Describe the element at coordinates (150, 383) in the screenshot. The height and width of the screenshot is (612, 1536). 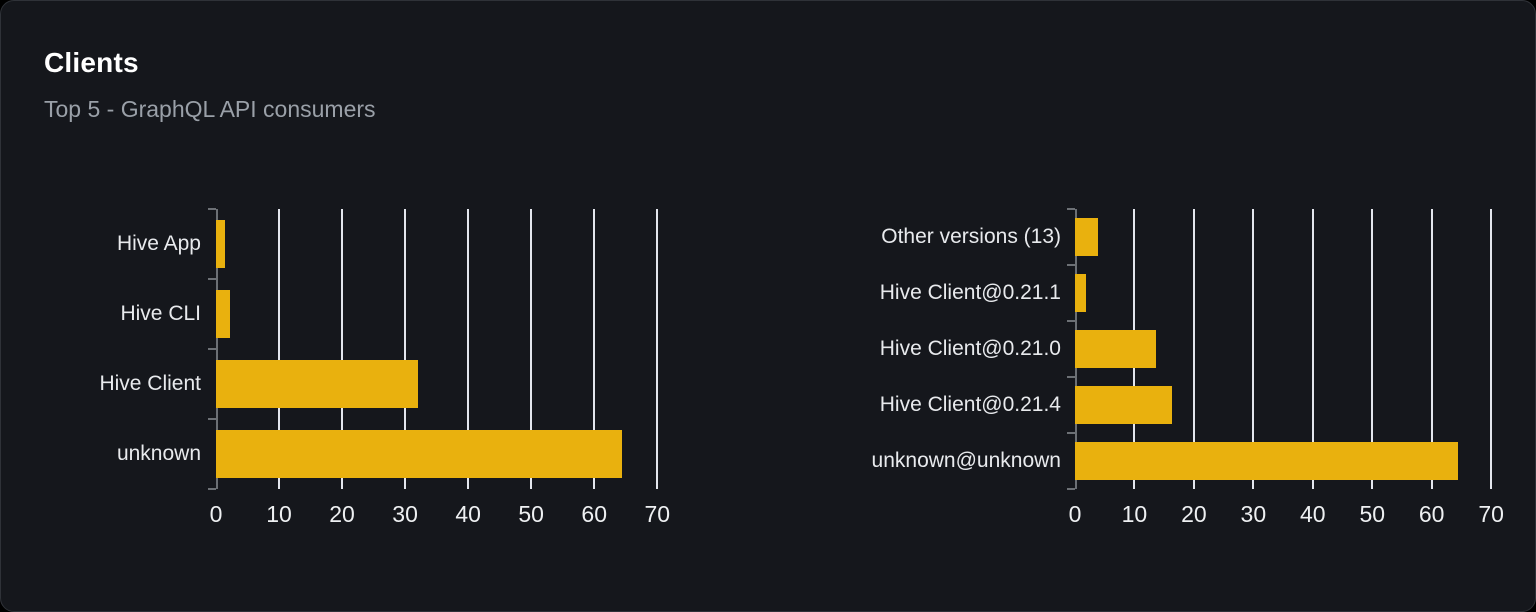
I see `category-label: Hive Client` at that location.